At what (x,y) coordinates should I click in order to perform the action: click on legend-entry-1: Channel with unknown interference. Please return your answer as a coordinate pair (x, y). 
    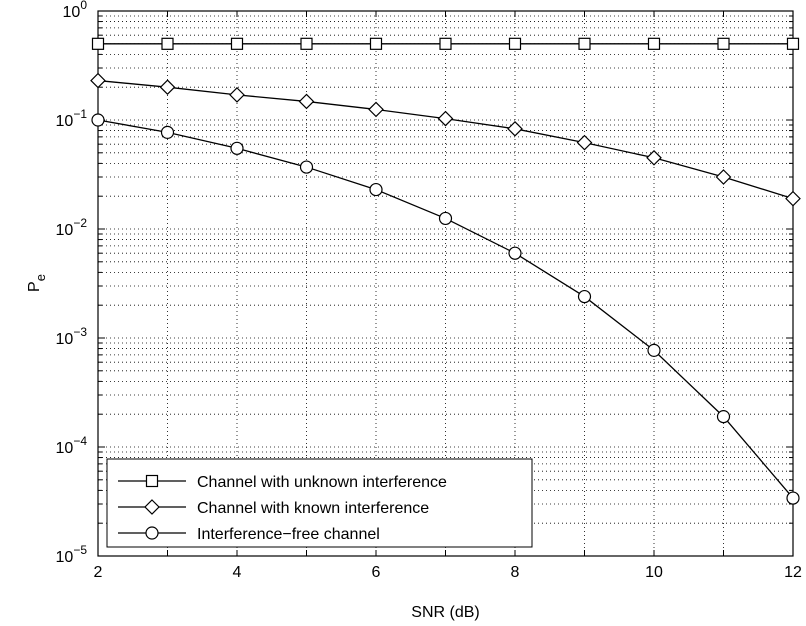
    Looking at the image, I should click on (282, 482).